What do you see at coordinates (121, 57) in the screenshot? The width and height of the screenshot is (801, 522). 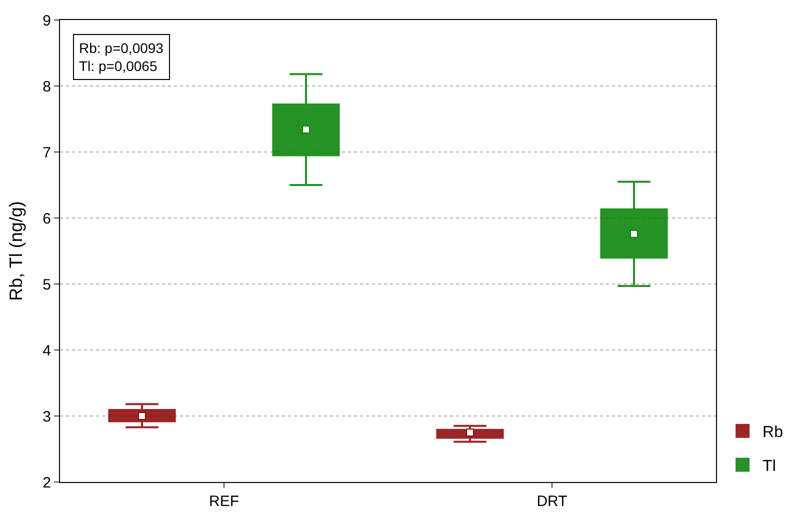 I see `annotation: Rb: p=0,0093 Tl: p=0,0065` at bounding box center [121, 57].